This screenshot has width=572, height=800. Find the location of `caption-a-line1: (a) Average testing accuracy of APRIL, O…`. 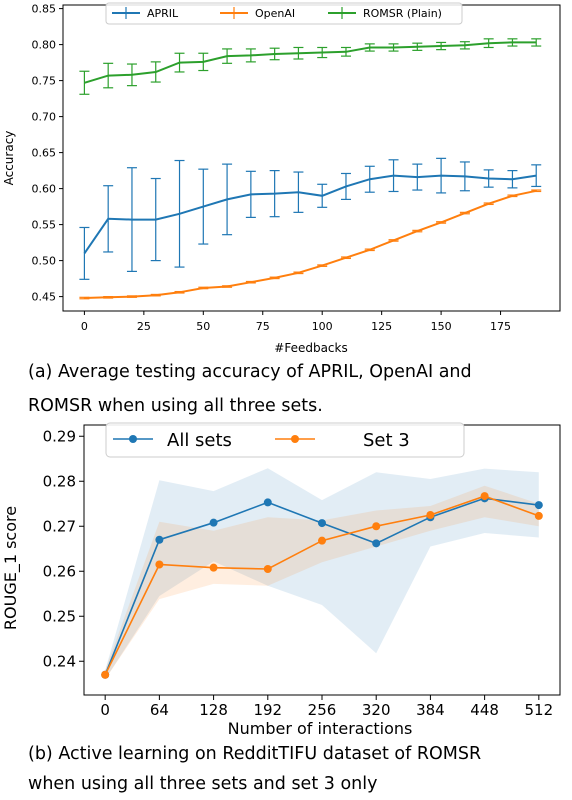

caption-a-line1: (a) Average testing accuracy of APRIL, O… is located at coordinates (250, 372).